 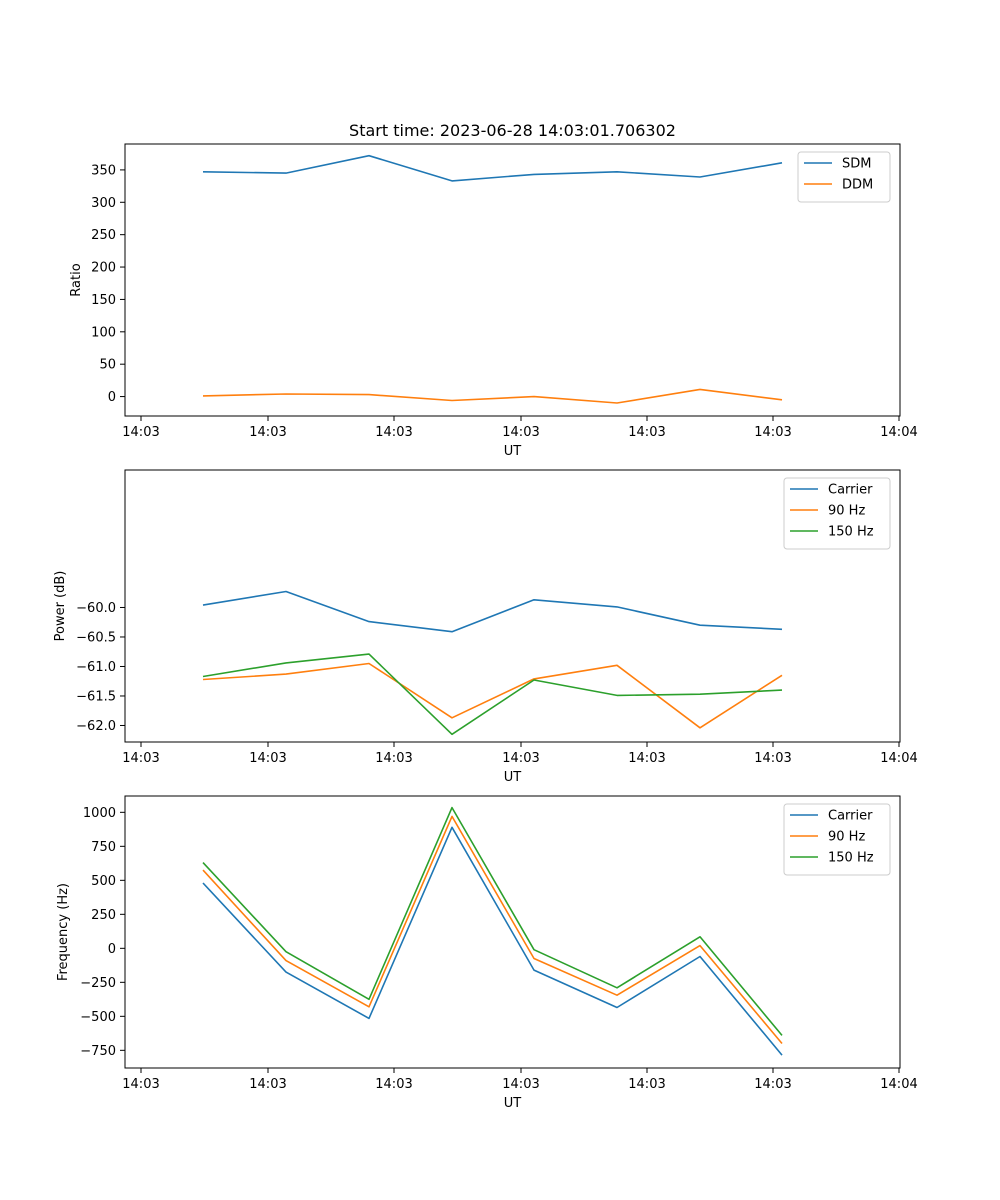 What do you see at coordinates (99, 813) in the screenshot?
I see `y-tick-label: 1000` at bounding box center [99, 813].